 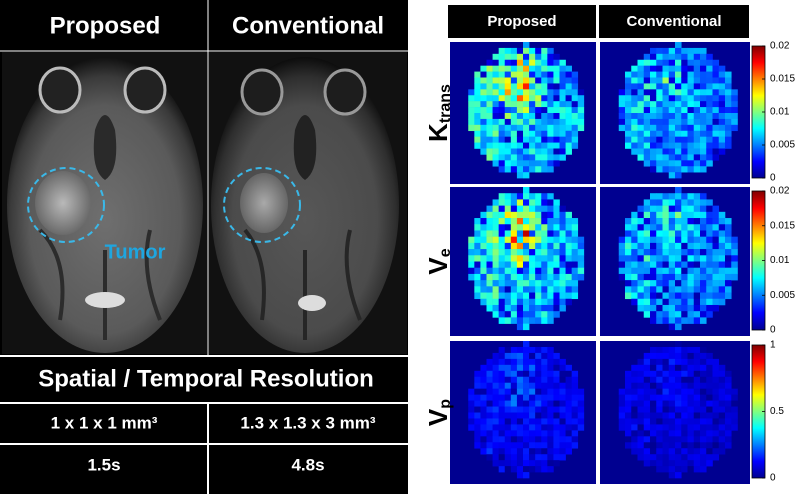 I want to click on table-cell: 1.3 x 1.3 x 3 mm³, so click(x=307, y=422).